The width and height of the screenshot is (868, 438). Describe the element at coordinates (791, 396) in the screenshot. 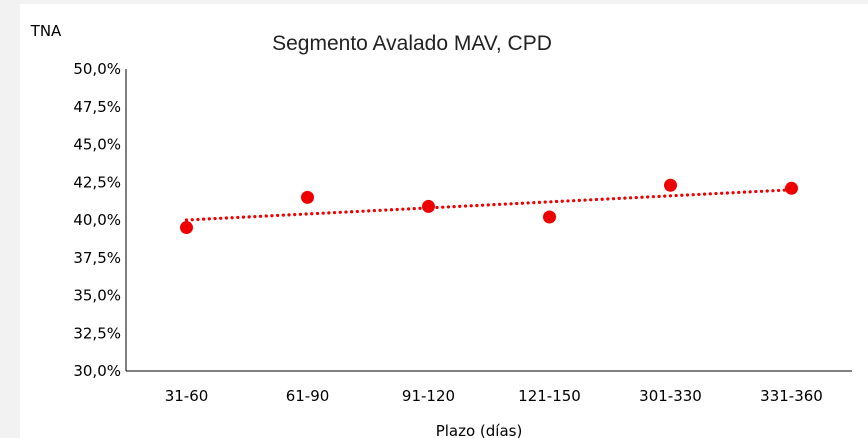

I see `x-tick-label: 331-360` at that location.